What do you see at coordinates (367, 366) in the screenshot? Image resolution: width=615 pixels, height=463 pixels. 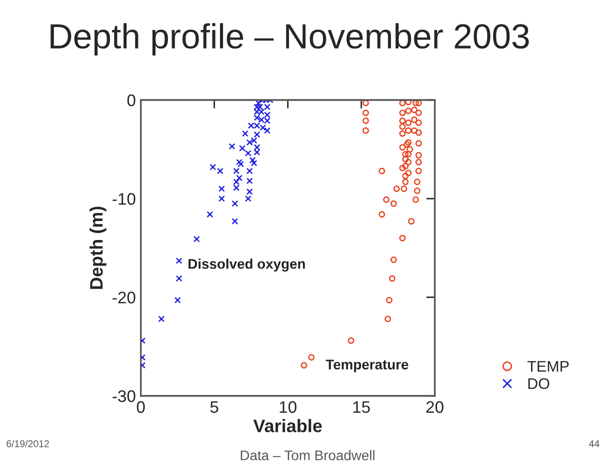 I see `annotation: Temperature` at bounding box center [367, 366].